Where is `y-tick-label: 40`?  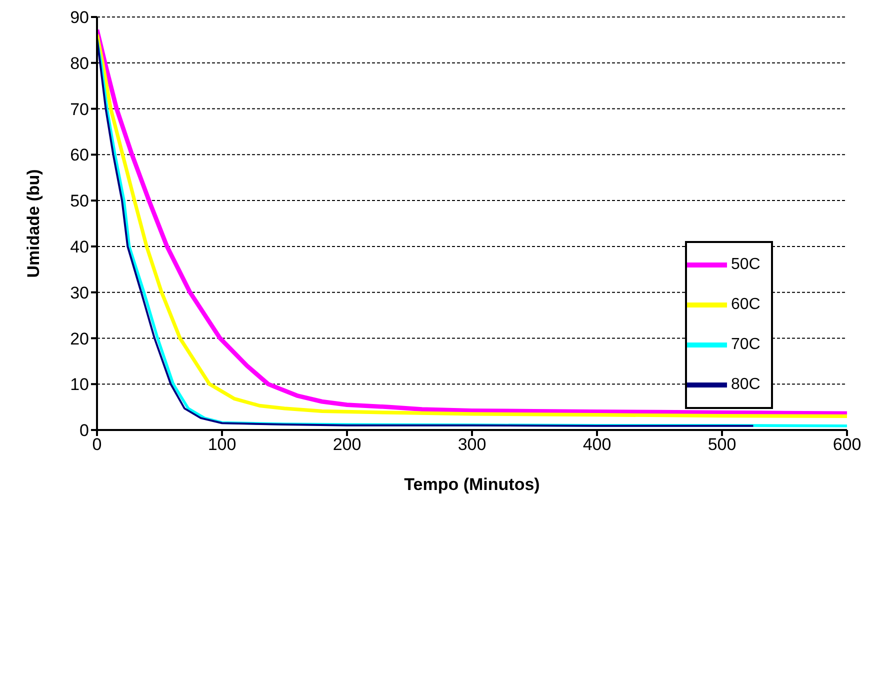
y-tick-label: 40 is located at coordinates (79, 246).